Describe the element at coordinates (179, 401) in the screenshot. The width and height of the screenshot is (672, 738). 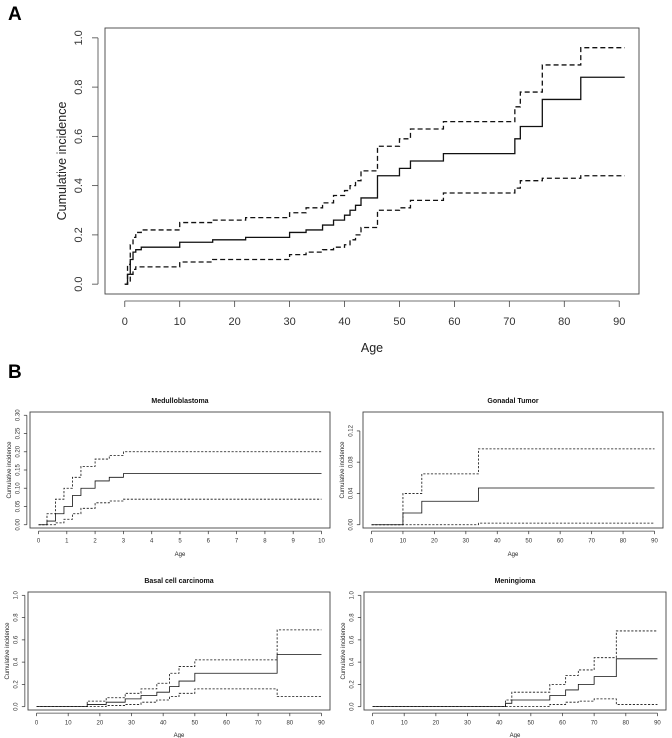
I see `chart-title: Medulloblastoma` at that location.